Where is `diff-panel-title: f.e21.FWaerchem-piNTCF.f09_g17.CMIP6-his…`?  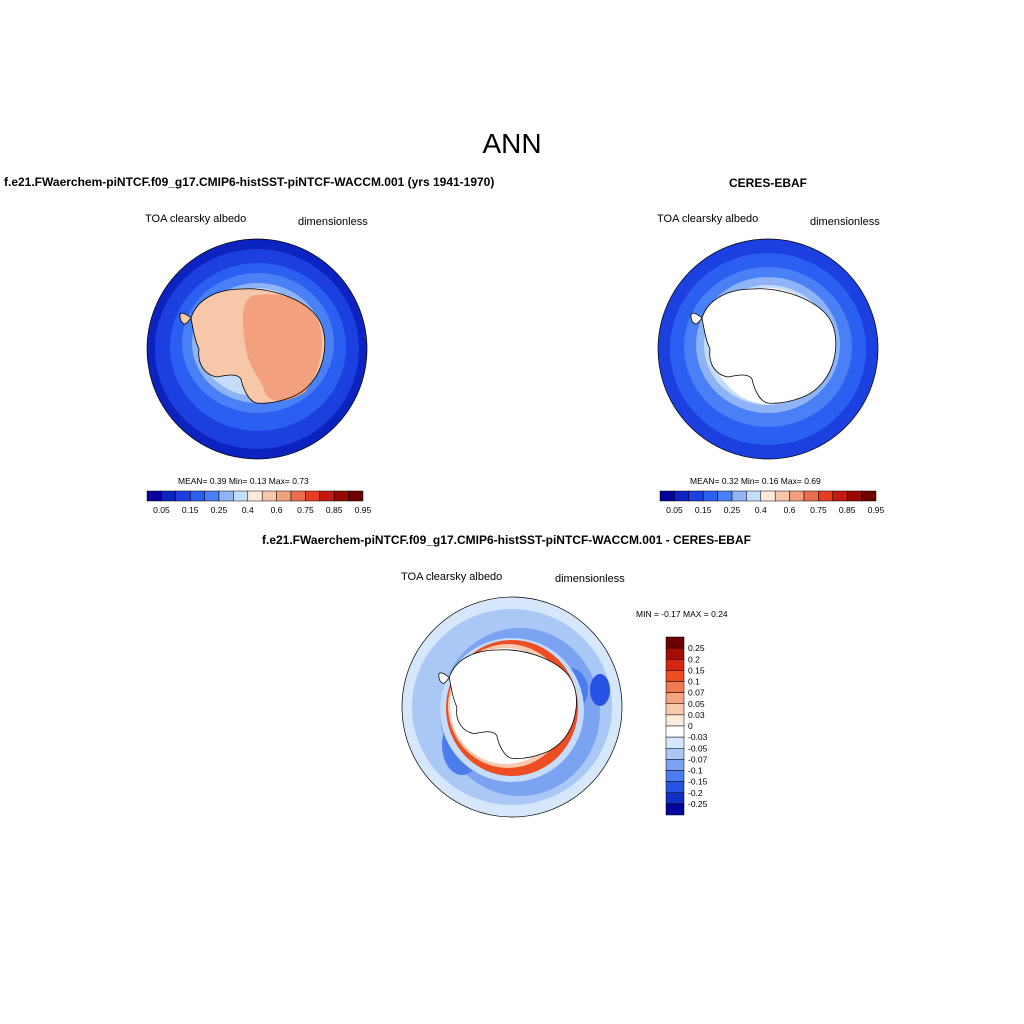
diff-panel-title: f.e21.FWaerchem-piNTCF.f09_g17.CMIP6-his… is located at coordinates (506, 540).